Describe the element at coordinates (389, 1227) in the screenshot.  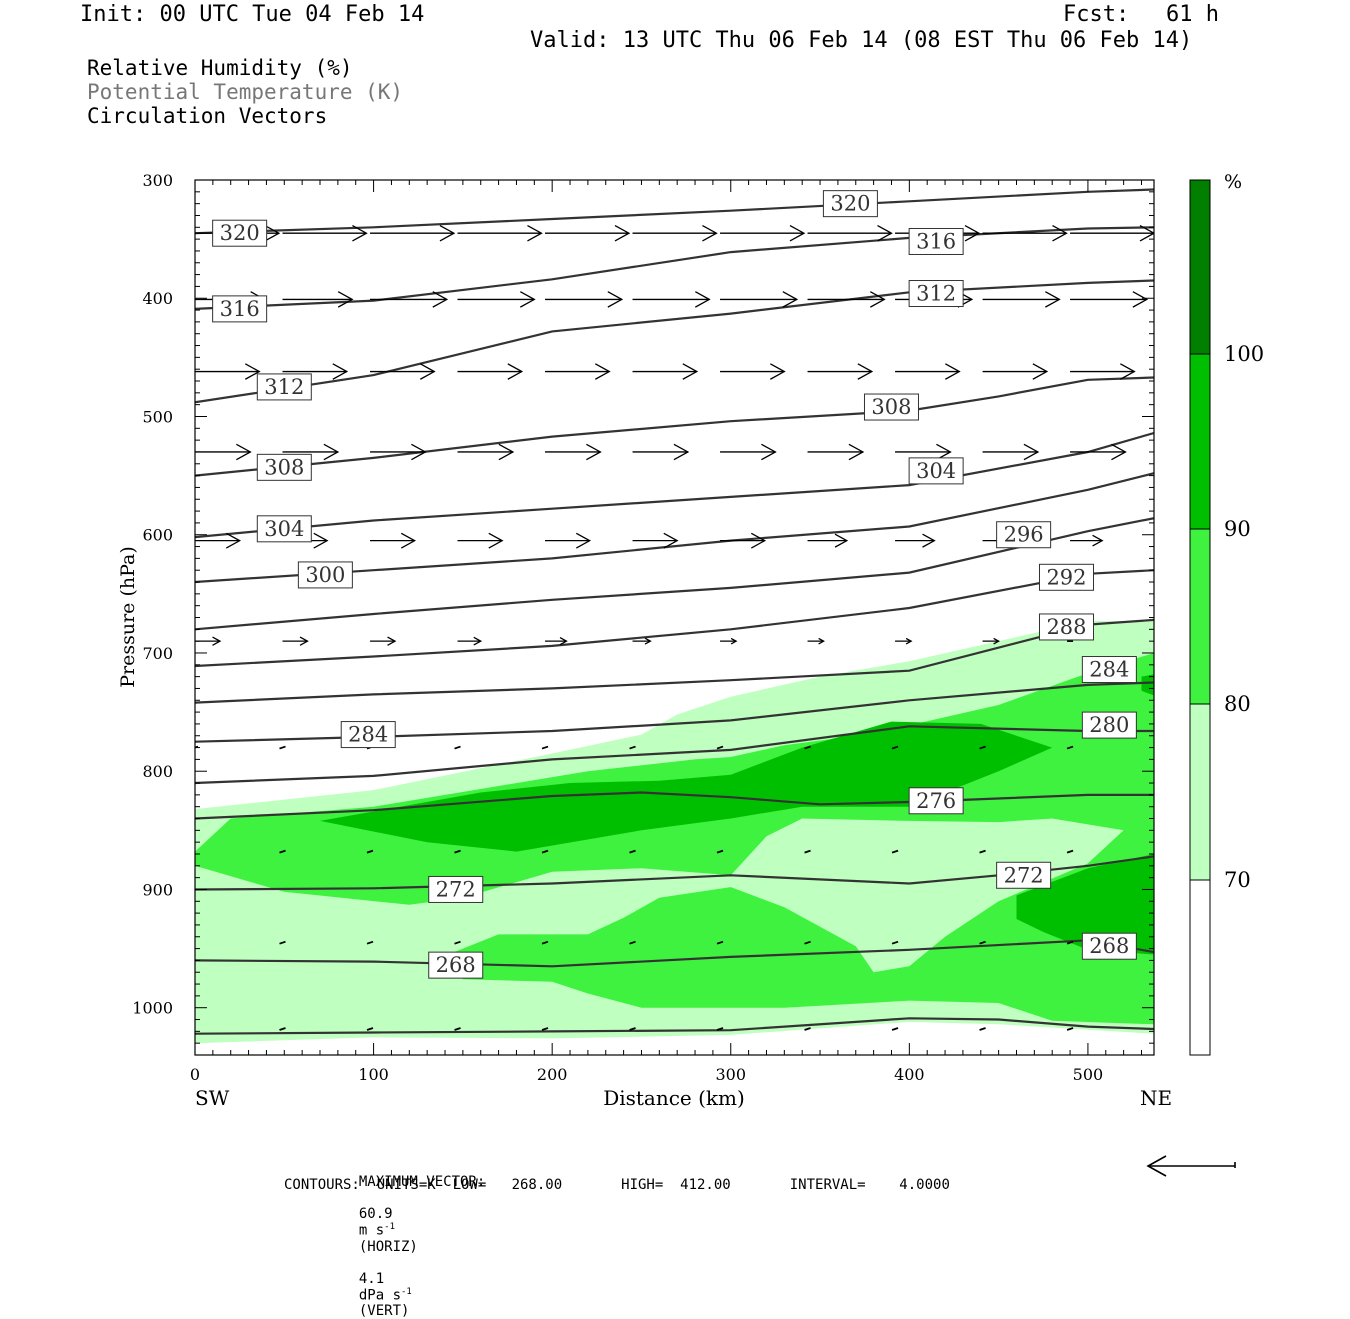
I see `horiz-exponent: -1` at that location.